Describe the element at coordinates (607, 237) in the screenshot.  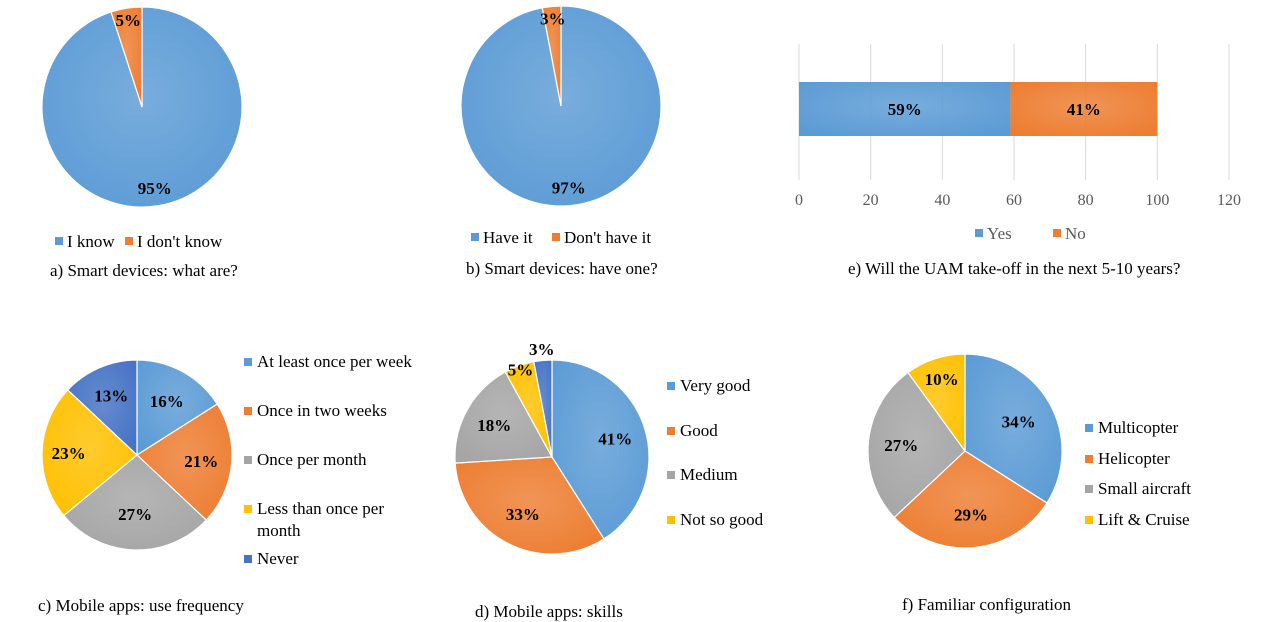
I see `legend-label: Don't have it` at that location.